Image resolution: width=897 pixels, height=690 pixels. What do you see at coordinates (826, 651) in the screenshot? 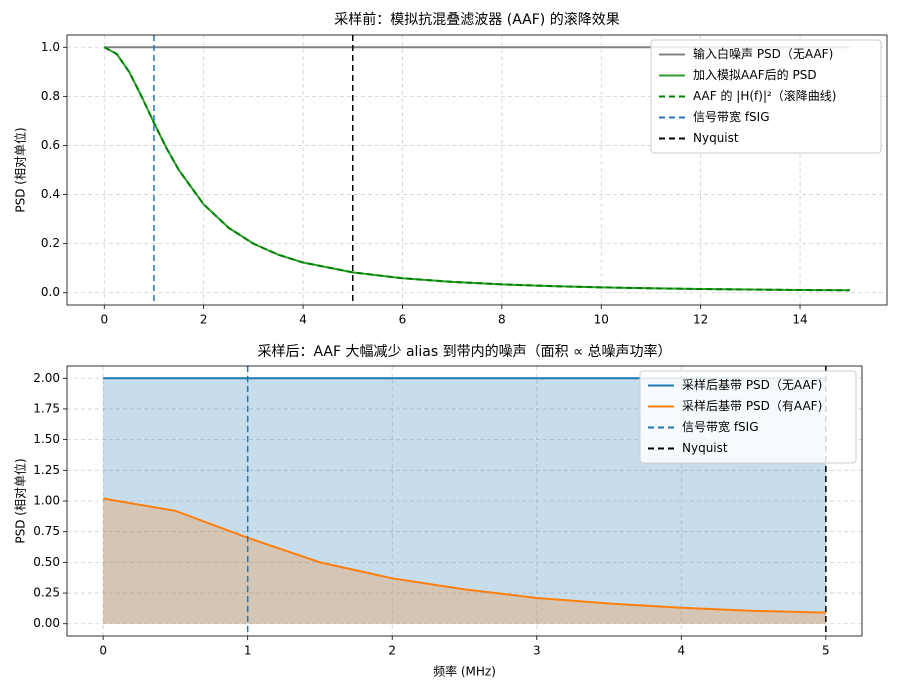
I see `x-tick-label: 5` at bounding box center [826, 651].